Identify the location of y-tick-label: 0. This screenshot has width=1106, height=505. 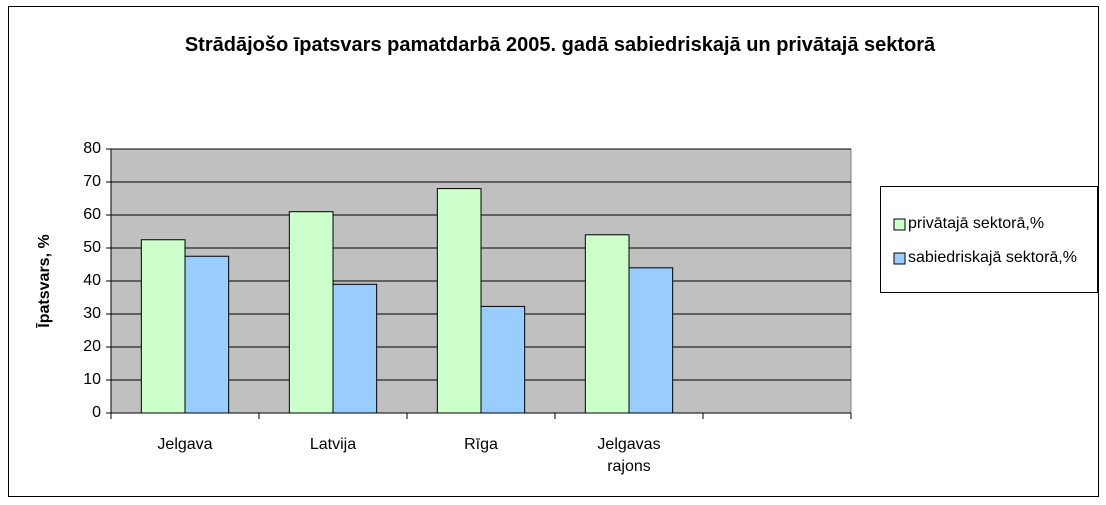
(96, 412).